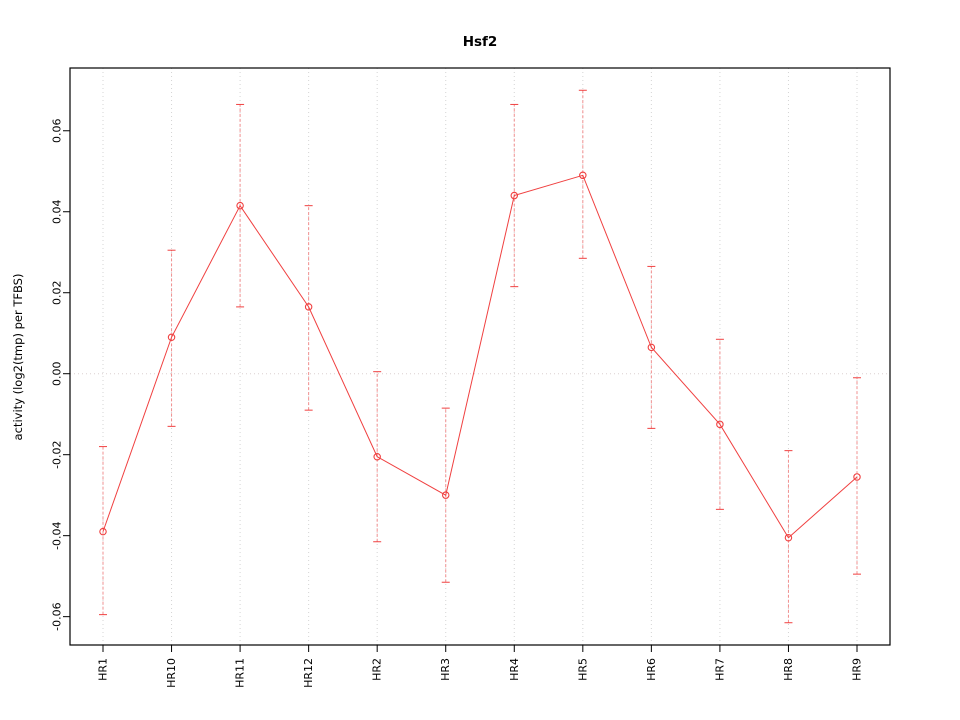 The width and height of the screenshot is (960, 720). I want to click on x-tick-label: HR1, so click(103, 669).